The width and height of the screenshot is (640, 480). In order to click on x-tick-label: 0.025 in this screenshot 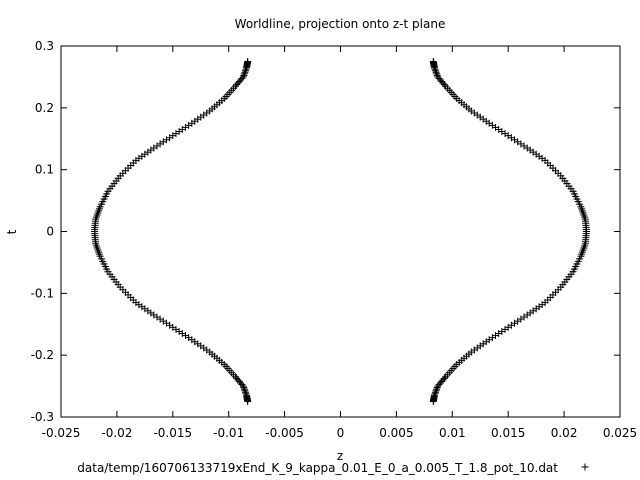, I will do `click(620, 433)`.